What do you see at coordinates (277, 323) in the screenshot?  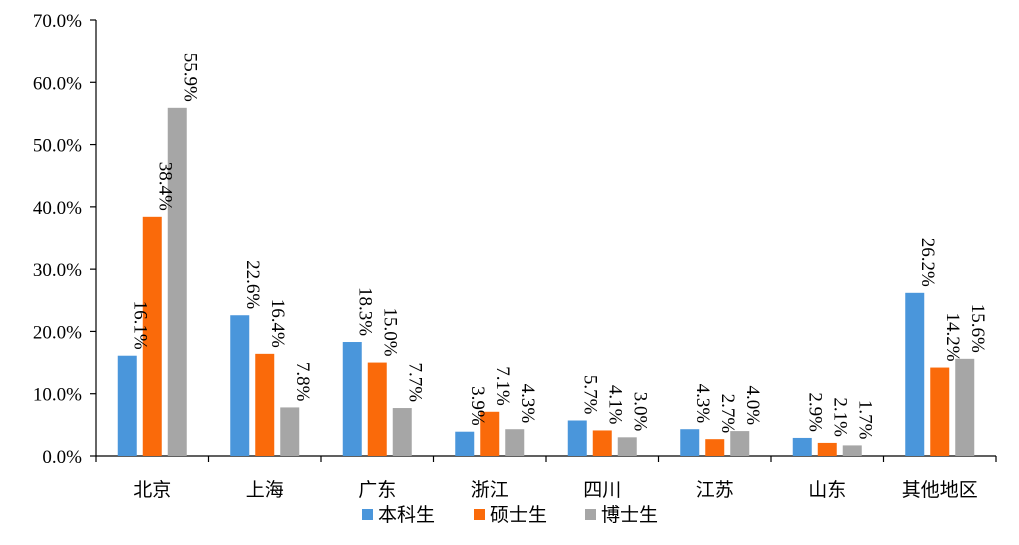 I see `data-label: 16.4%` at bounding box center [277, 323].